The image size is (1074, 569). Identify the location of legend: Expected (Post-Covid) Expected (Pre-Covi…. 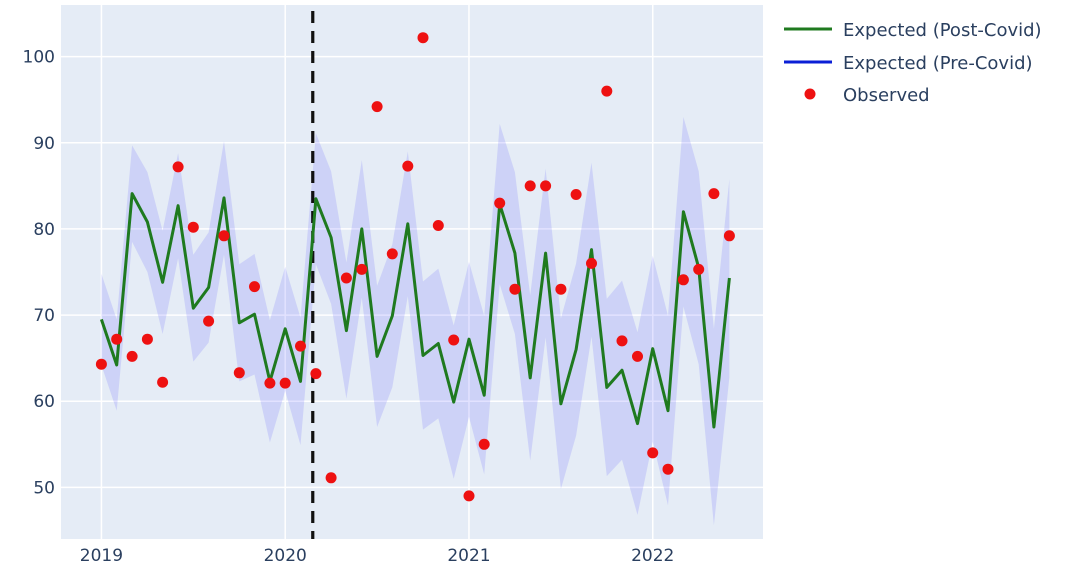
(913, 63).